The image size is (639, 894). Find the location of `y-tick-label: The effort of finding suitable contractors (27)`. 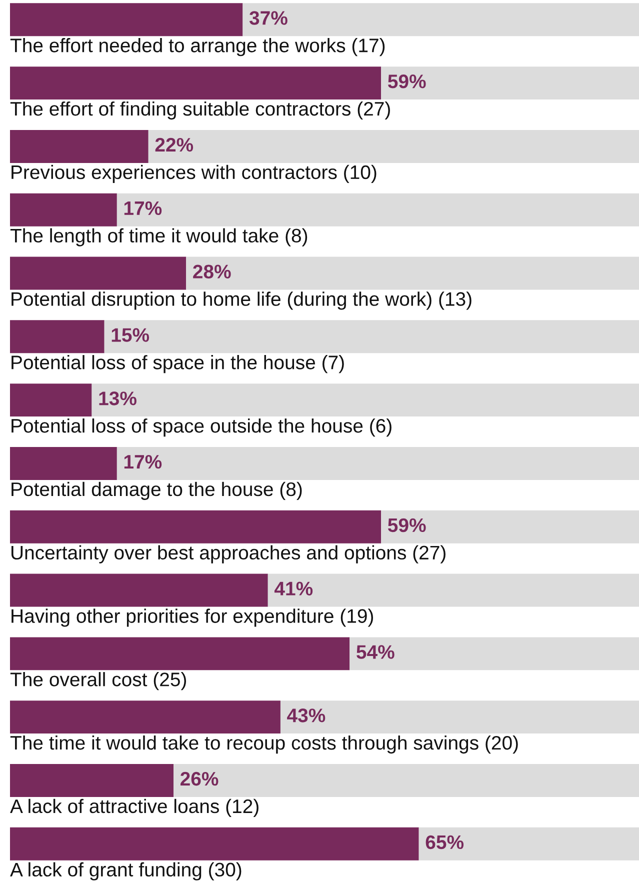

y-tick-label: The effort of finding suitable contractors (27) is located at coordinates (200, 110).